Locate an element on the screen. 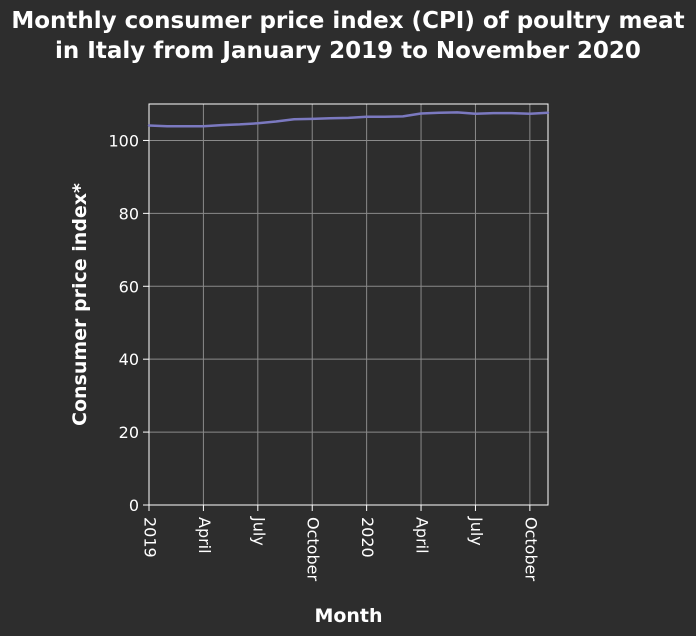 The width and height of the screenshot is (696, 636). y-tick-label: 80 is located at coordinates (129, 213).